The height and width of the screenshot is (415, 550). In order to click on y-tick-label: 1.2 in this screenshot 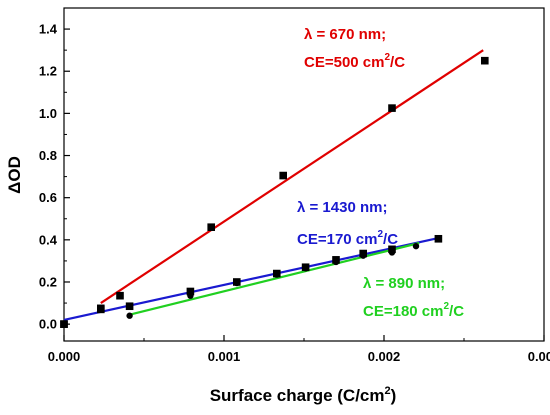, I will do `click(48, 71)`.